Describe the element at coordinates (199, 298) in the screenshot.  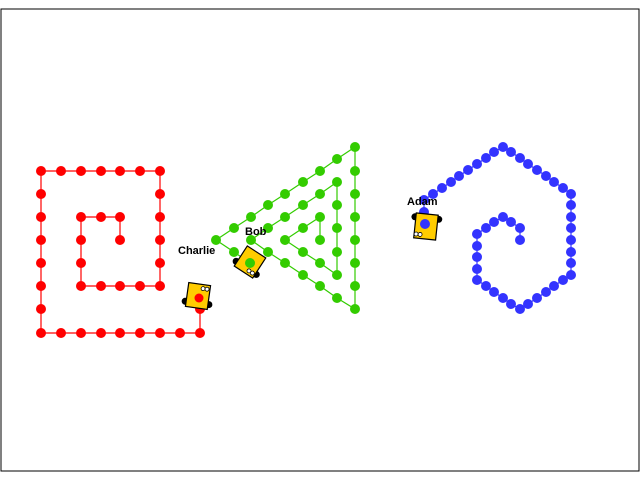
I see `pen-dot-charlie` at that location.